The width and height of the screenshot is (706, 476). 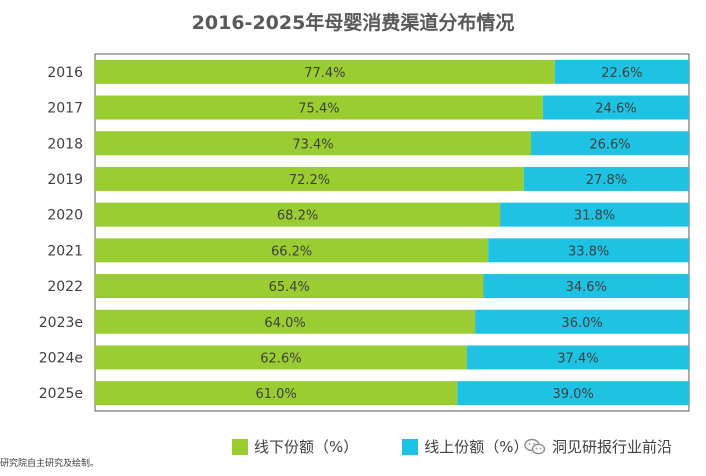 What do you see at coordinates (65, 251) in the screenshot?
I see `category-label: 2021` at bounding box center [65, 251].